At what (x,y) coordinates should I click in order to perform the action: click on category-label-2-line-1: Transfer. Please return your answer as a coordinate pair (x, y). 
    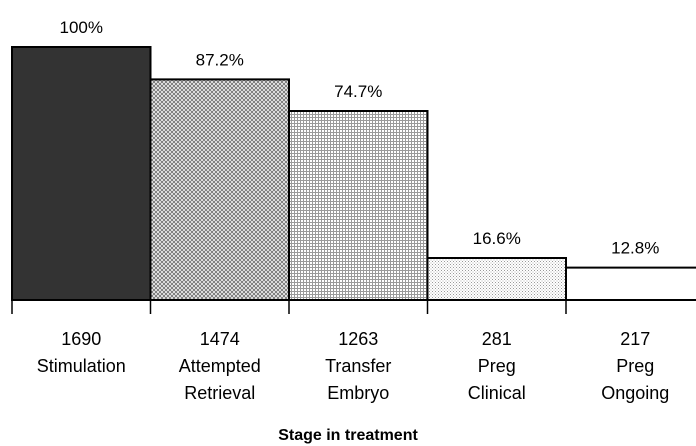
    Looking at the image, I should click on (358, 366).